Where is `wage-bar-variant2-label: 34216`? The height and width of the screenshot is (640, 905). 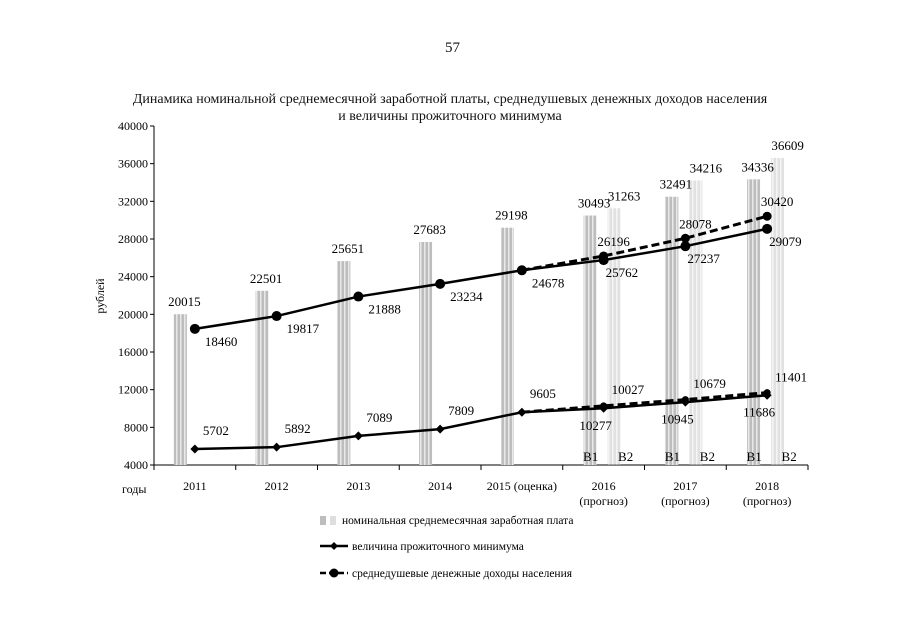 wage-bar-variant2-label: 34216 is located at coordinates (706, 167).